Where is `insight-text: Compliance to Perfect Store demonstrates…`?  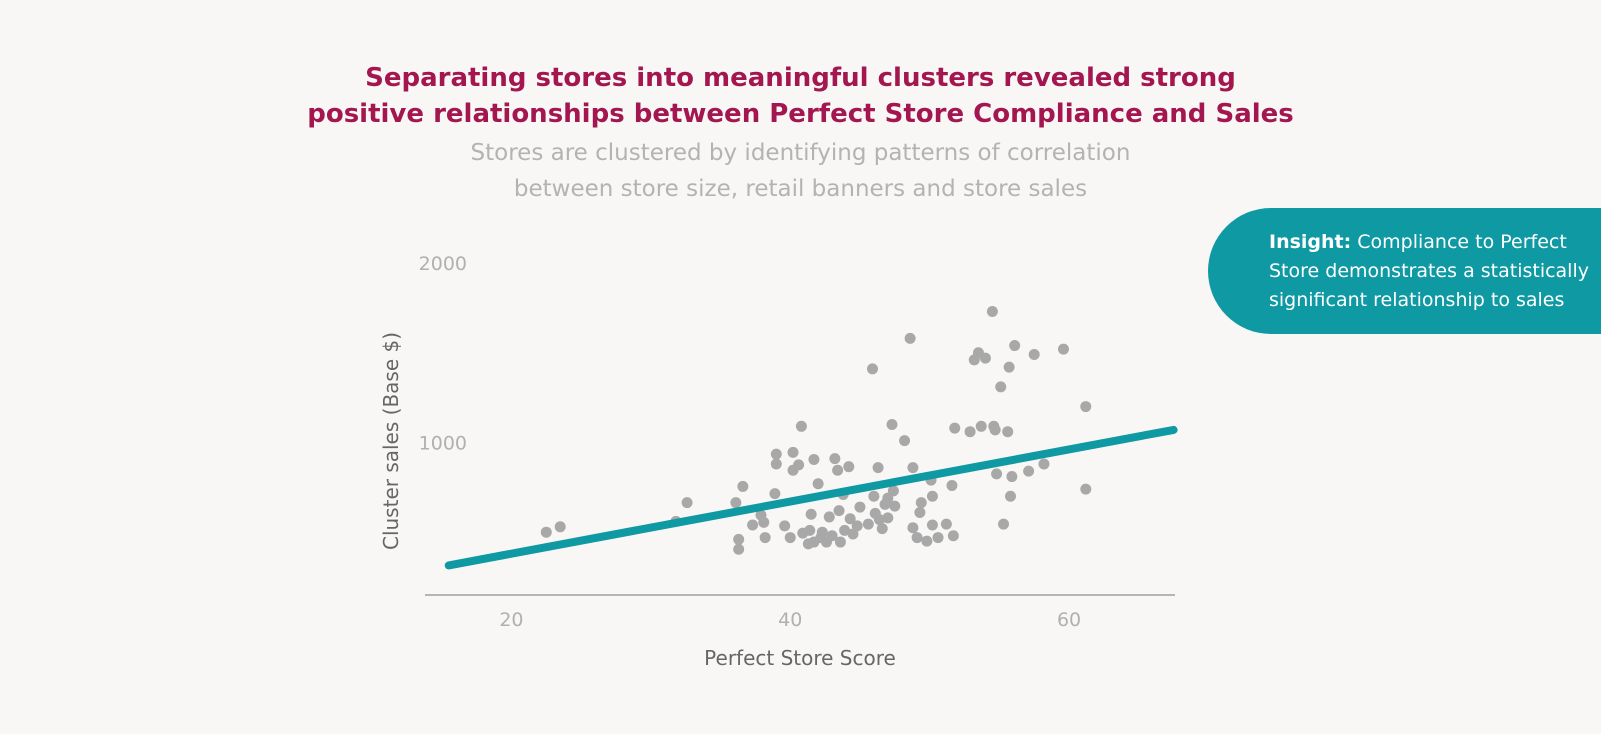
insight-text: Compliance to Perfect Store demonstrates… is located at coordinates (1429, 271).